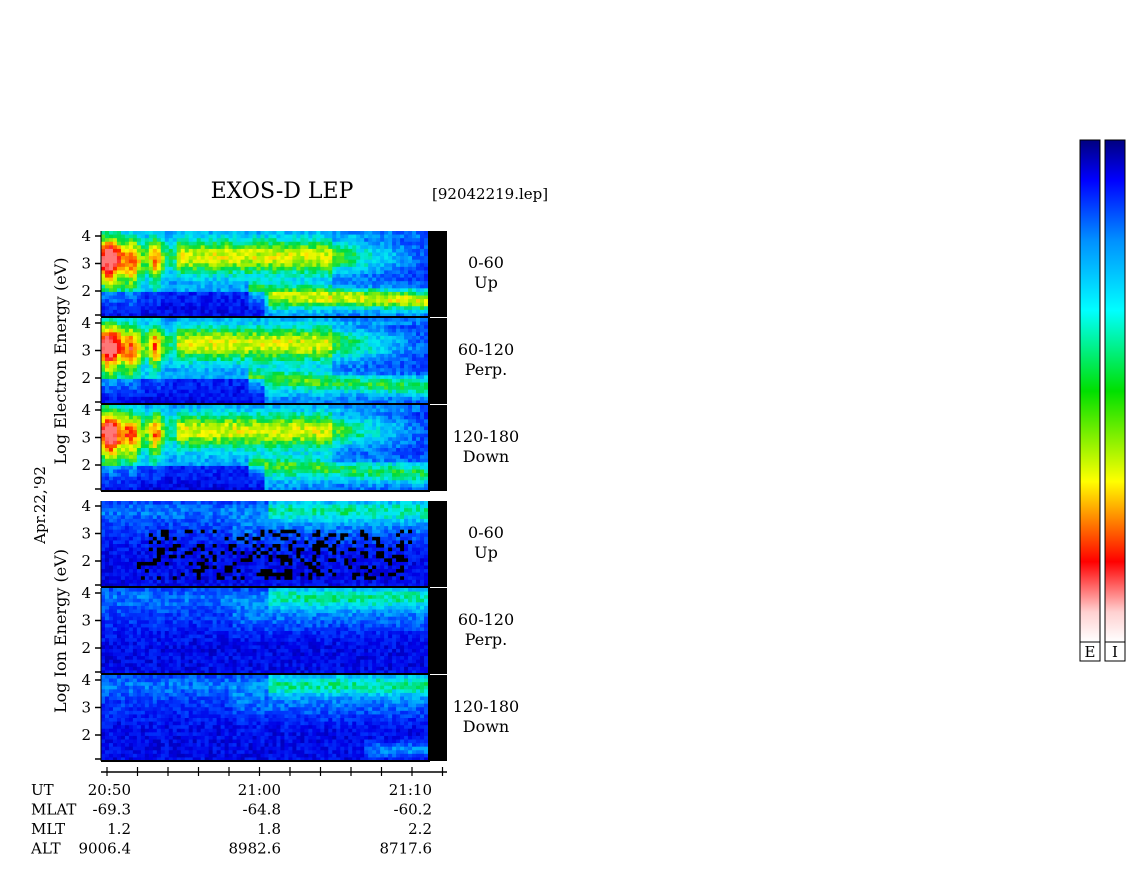 This screenshot has width=1130, height=875. What do you see at coordinates (53, 810) in the screenshot?
I see `ephemeris-row-label: MLAT` at bounding box center [53, 810].